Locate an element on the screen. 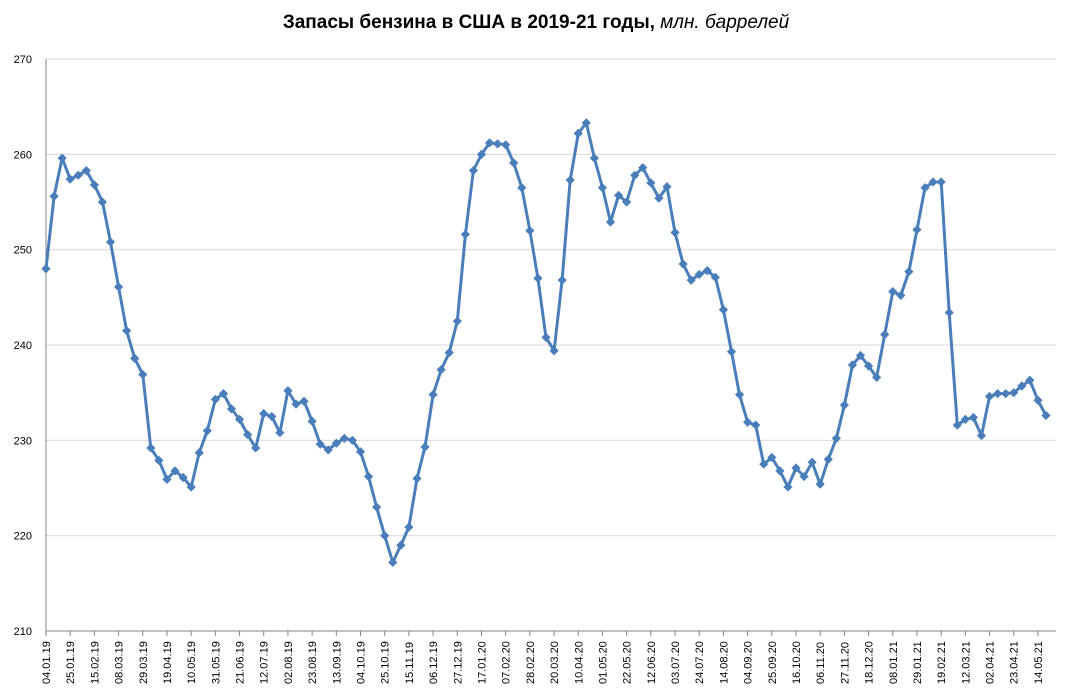  x-tick-label: 04.10.19 is located at coordinates (362, 662).